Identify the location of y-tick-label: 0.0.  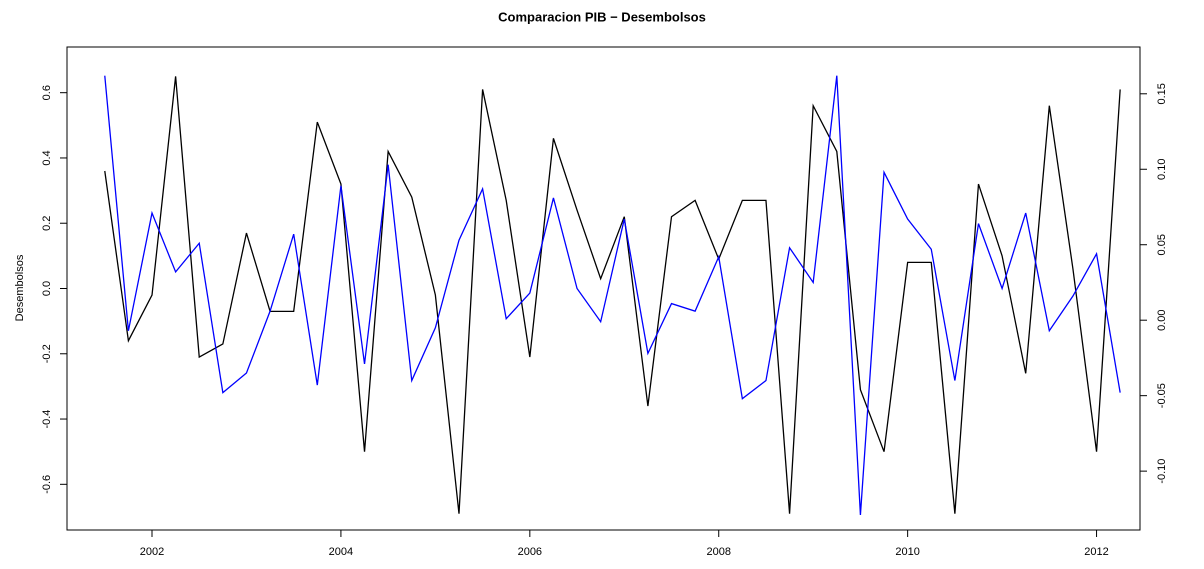
(47, 288).